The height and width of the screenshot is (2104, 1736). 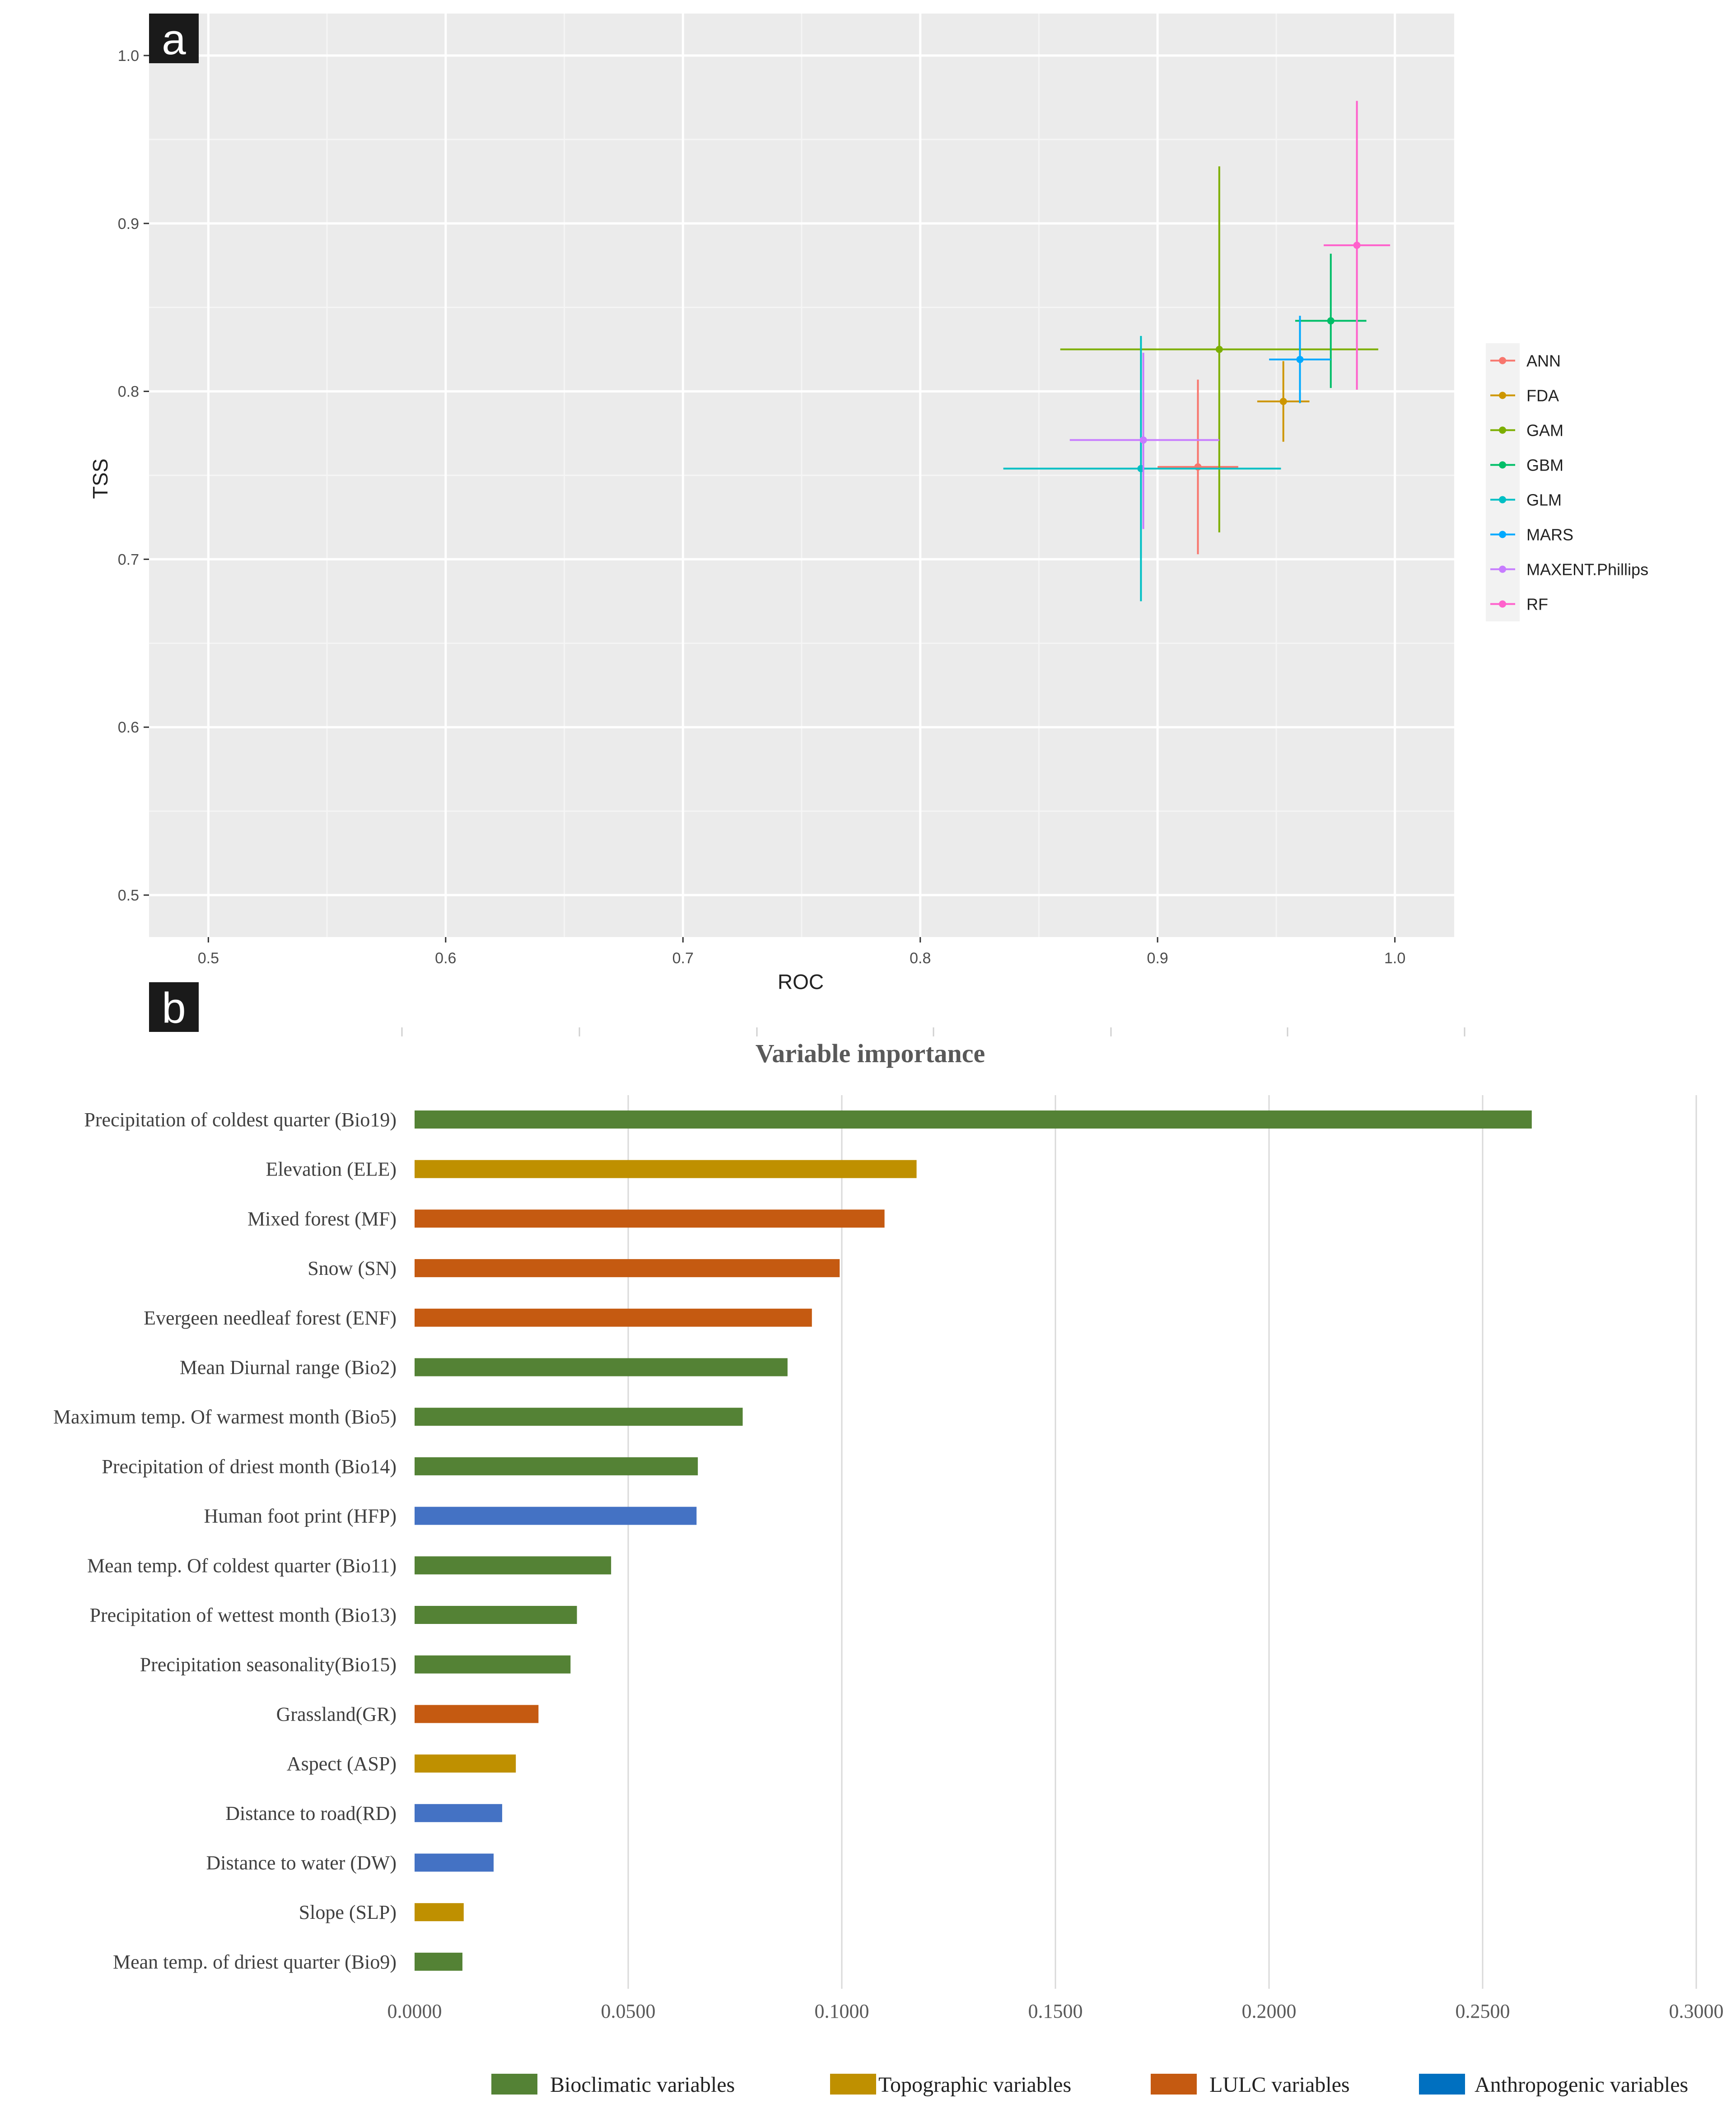 What do you see at coordinates (250, 1467) in the screenshot?
I see `bar-label-precipitation-of-driest-month-bio14: Precipitation of driest month (Bio14)` at bounding box center [250, 1467].